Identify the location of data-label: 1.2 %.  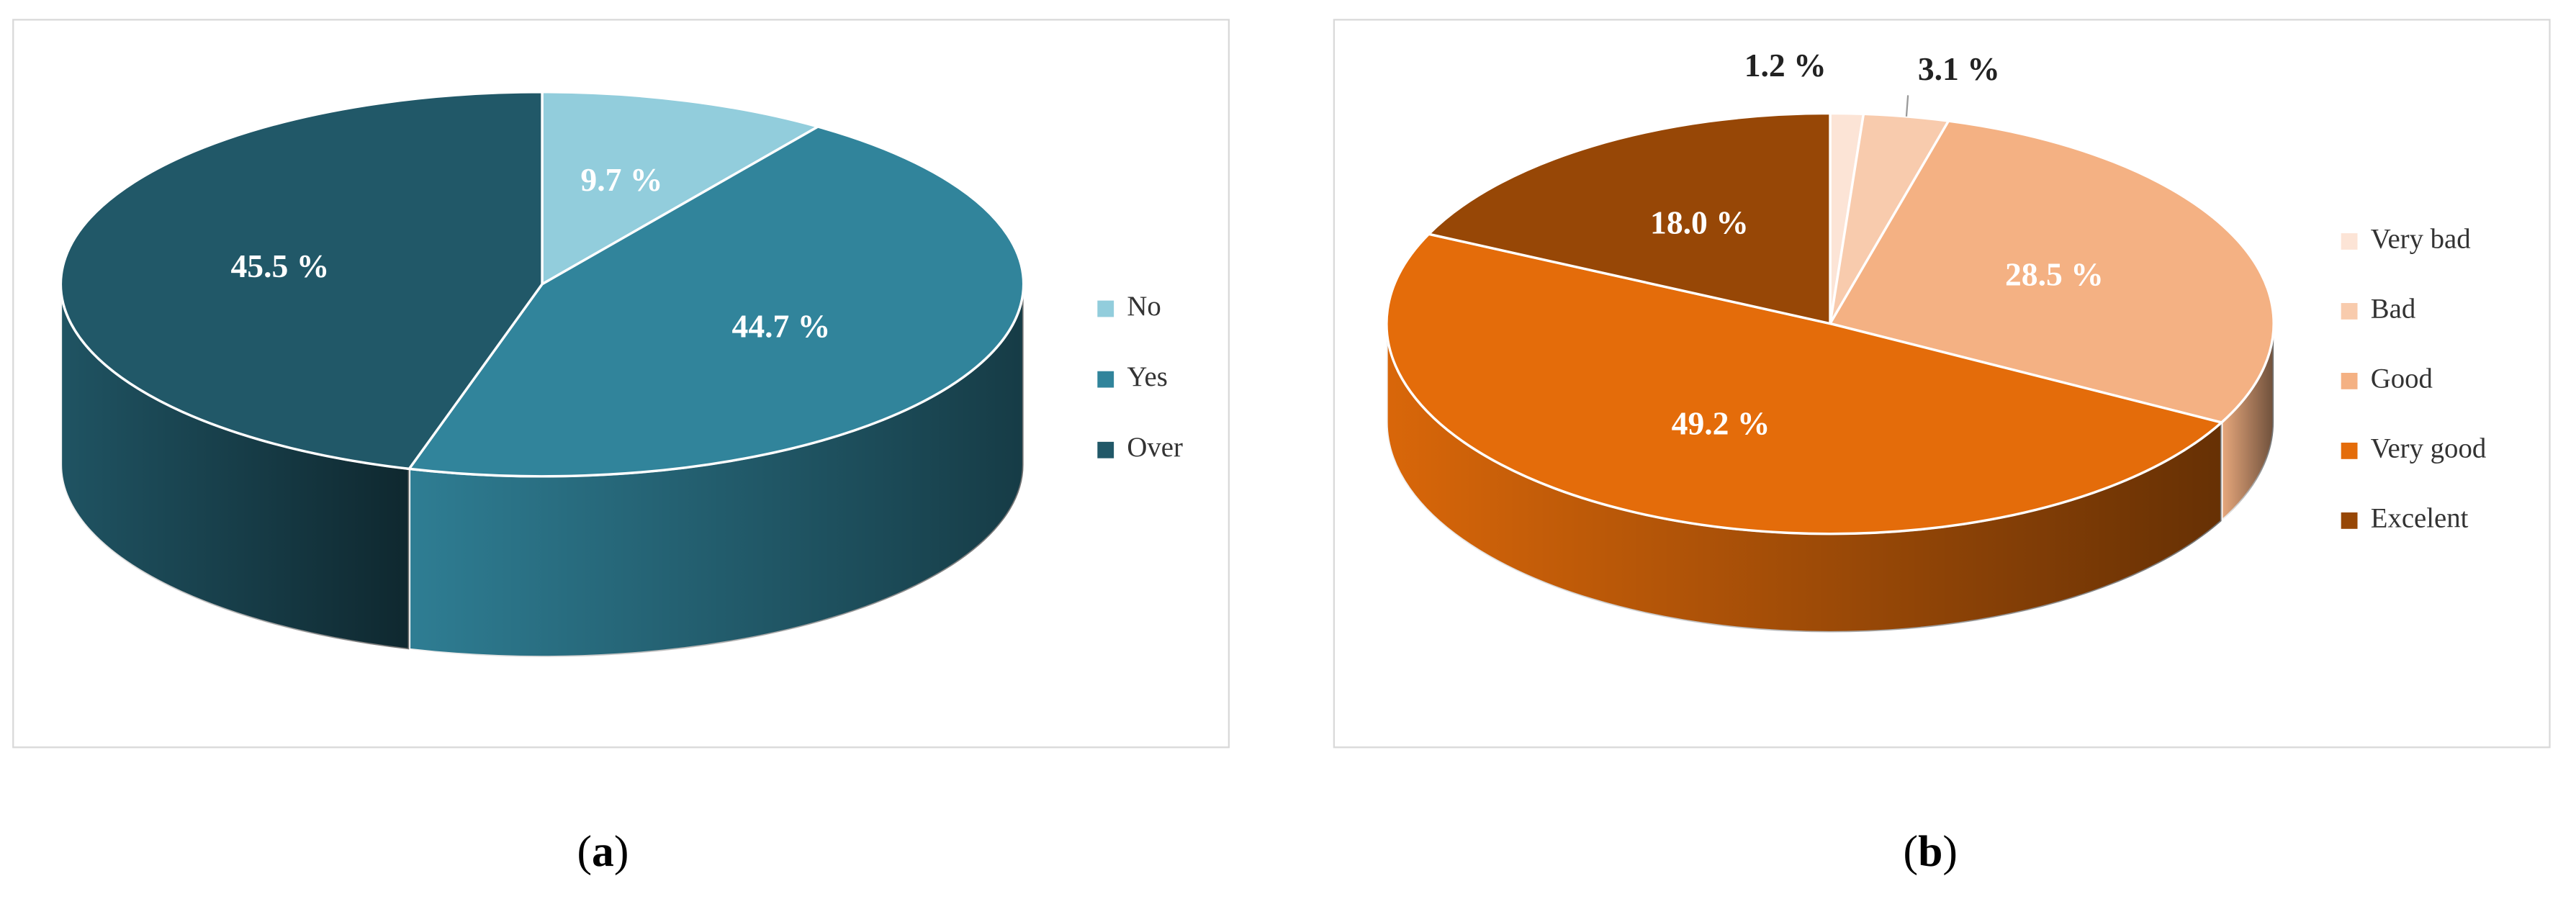
(1785, 65).